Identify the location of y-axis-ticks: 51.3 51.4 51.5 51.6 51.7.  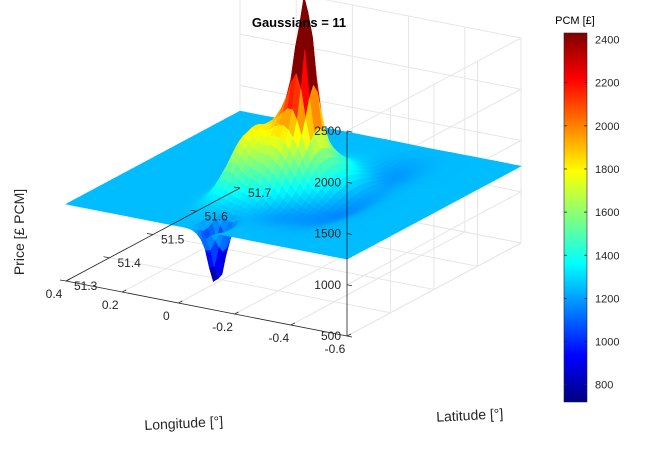
(165, 239).